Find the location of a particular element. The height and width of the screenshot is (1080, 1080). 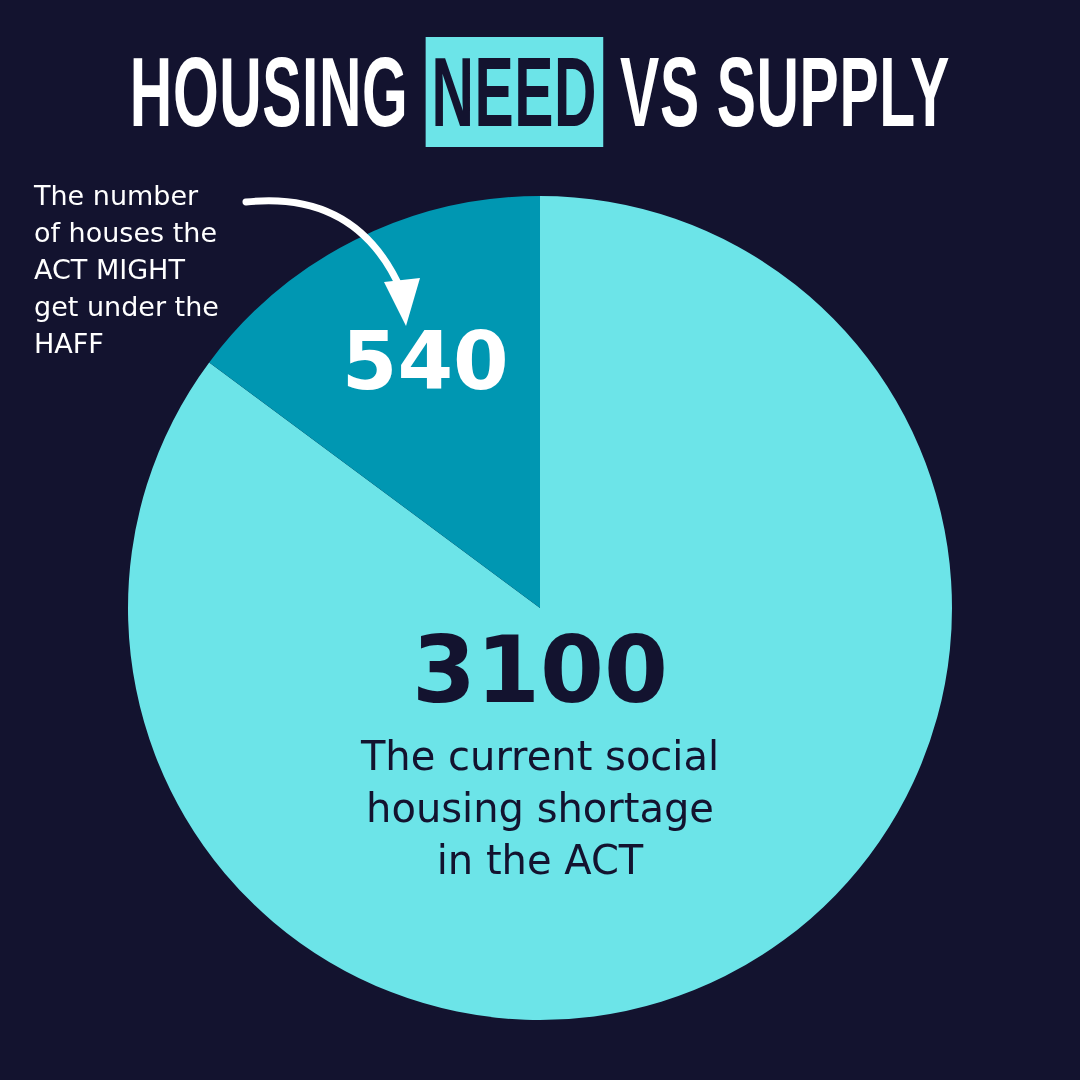

chart-title: HOUSING NEED VS SUPPLY is located at coordinates (540, 92).